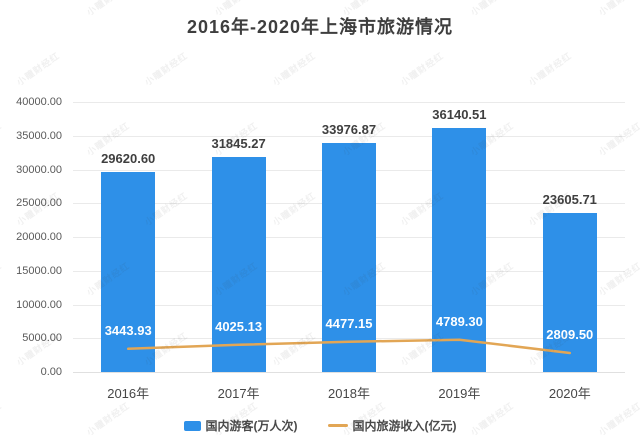 The width and height of the screenshot is (640, 441). Describe the element at coordinates (128, 159) in the screenshot. I see `bar-value-label: 29620.60` at that location.